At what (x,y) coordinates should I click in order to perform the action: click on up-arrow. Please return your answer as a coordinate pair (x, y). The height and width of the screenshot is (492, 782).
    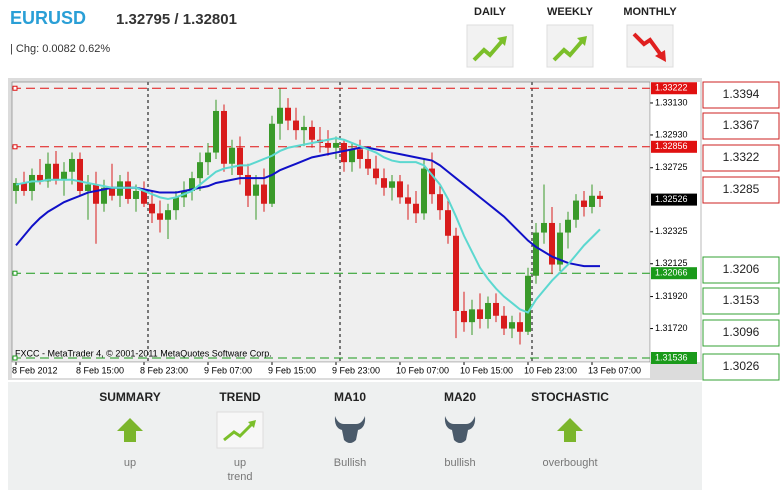
    Looking at the image, I should click on (488, 50).